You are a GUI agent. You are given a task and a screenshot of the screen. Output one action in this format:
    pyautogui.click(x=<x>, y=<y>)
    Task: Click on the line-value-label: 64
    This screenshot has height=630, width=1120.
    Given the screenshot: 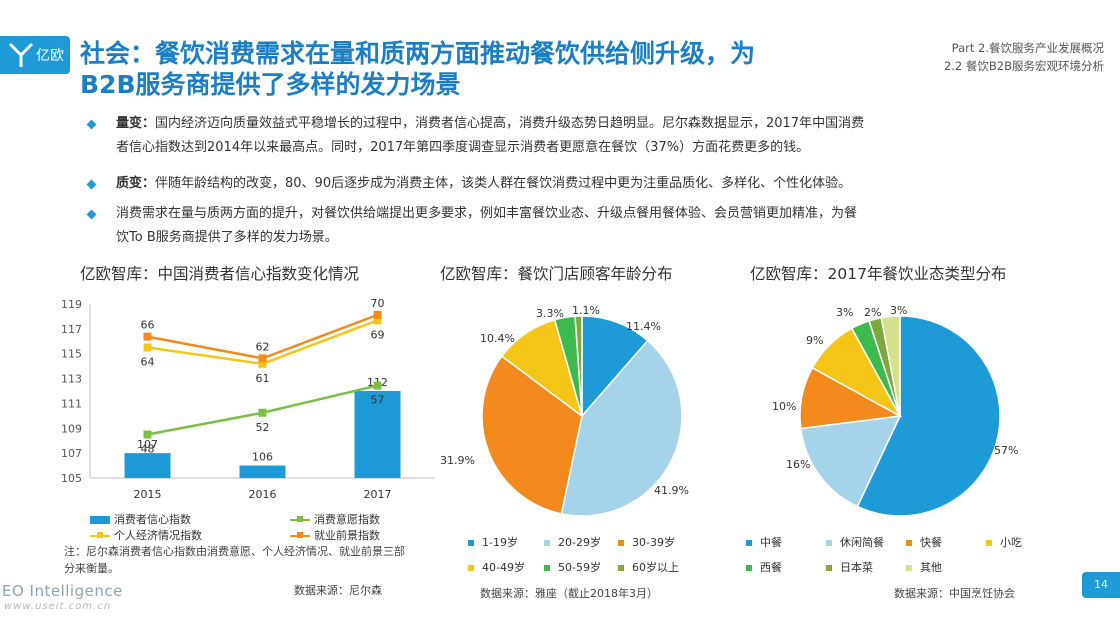 What is the action you would take?
    pyautogui.click(x=148, y=362)
    